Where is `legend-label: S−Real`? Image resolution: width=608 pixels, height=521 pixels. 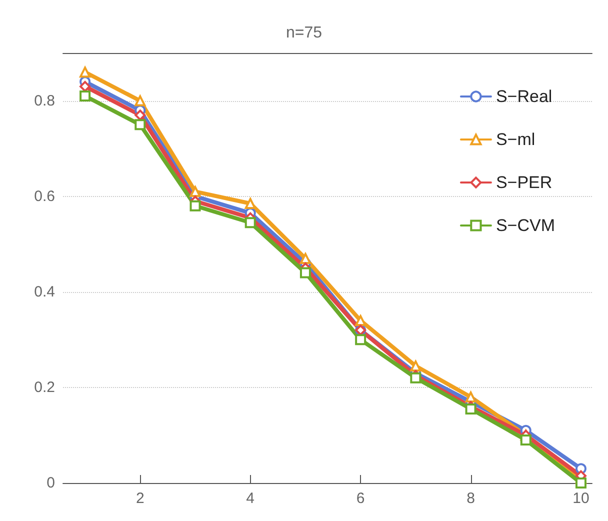 legend-label: S−Real is located at coordinates (524, 96).